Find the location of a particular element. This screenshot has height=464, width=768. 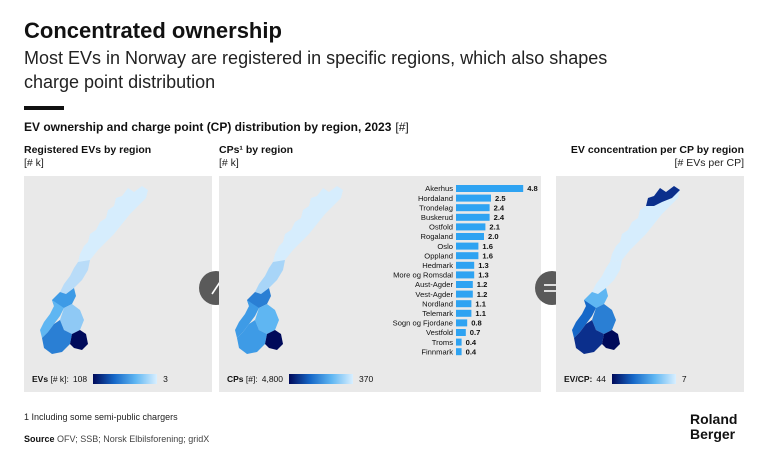

bar-category-label: Telemark is located at coordinates (437, 313).